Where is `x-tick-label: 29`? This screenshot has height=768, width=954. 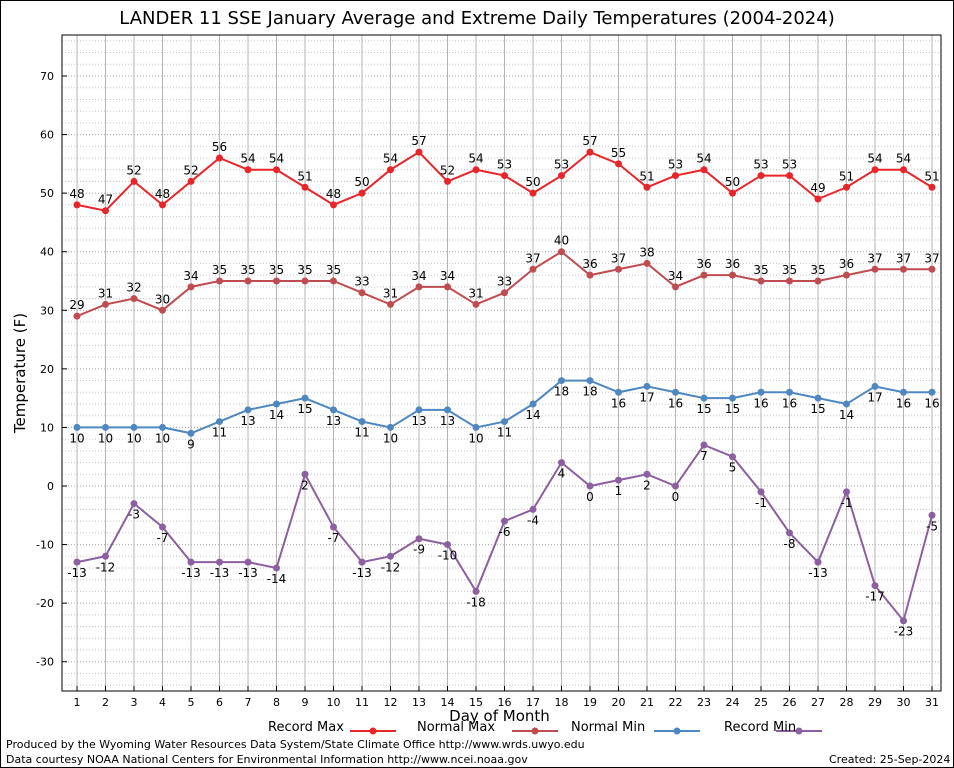 x-tick-label: 29 is located at coordinates (875, 702).